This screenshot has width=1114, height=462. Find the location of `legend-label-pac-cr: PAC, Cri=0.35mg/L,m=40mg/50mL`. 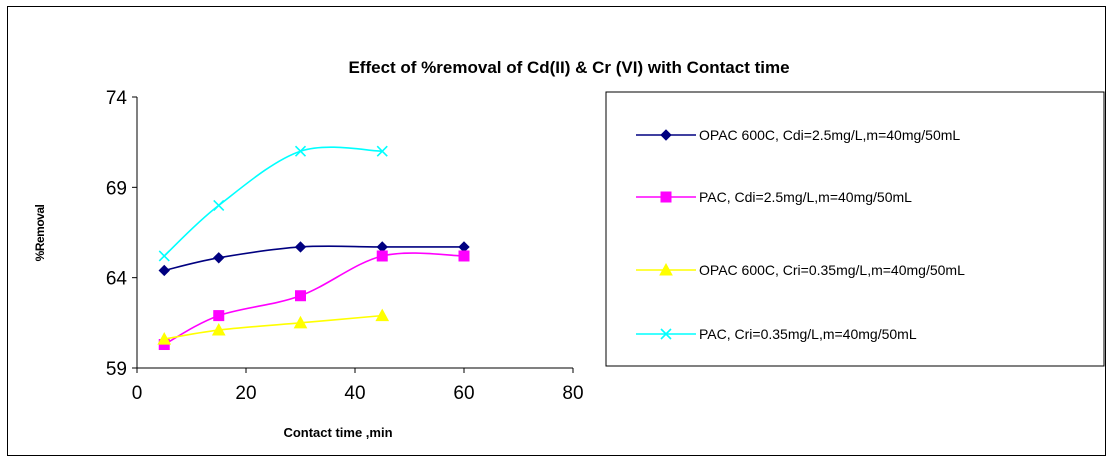

legend-label-pac-cr: PAC, Cri=0.35mg/L,m=40mg/50mL is located at coordinates (808, 334).